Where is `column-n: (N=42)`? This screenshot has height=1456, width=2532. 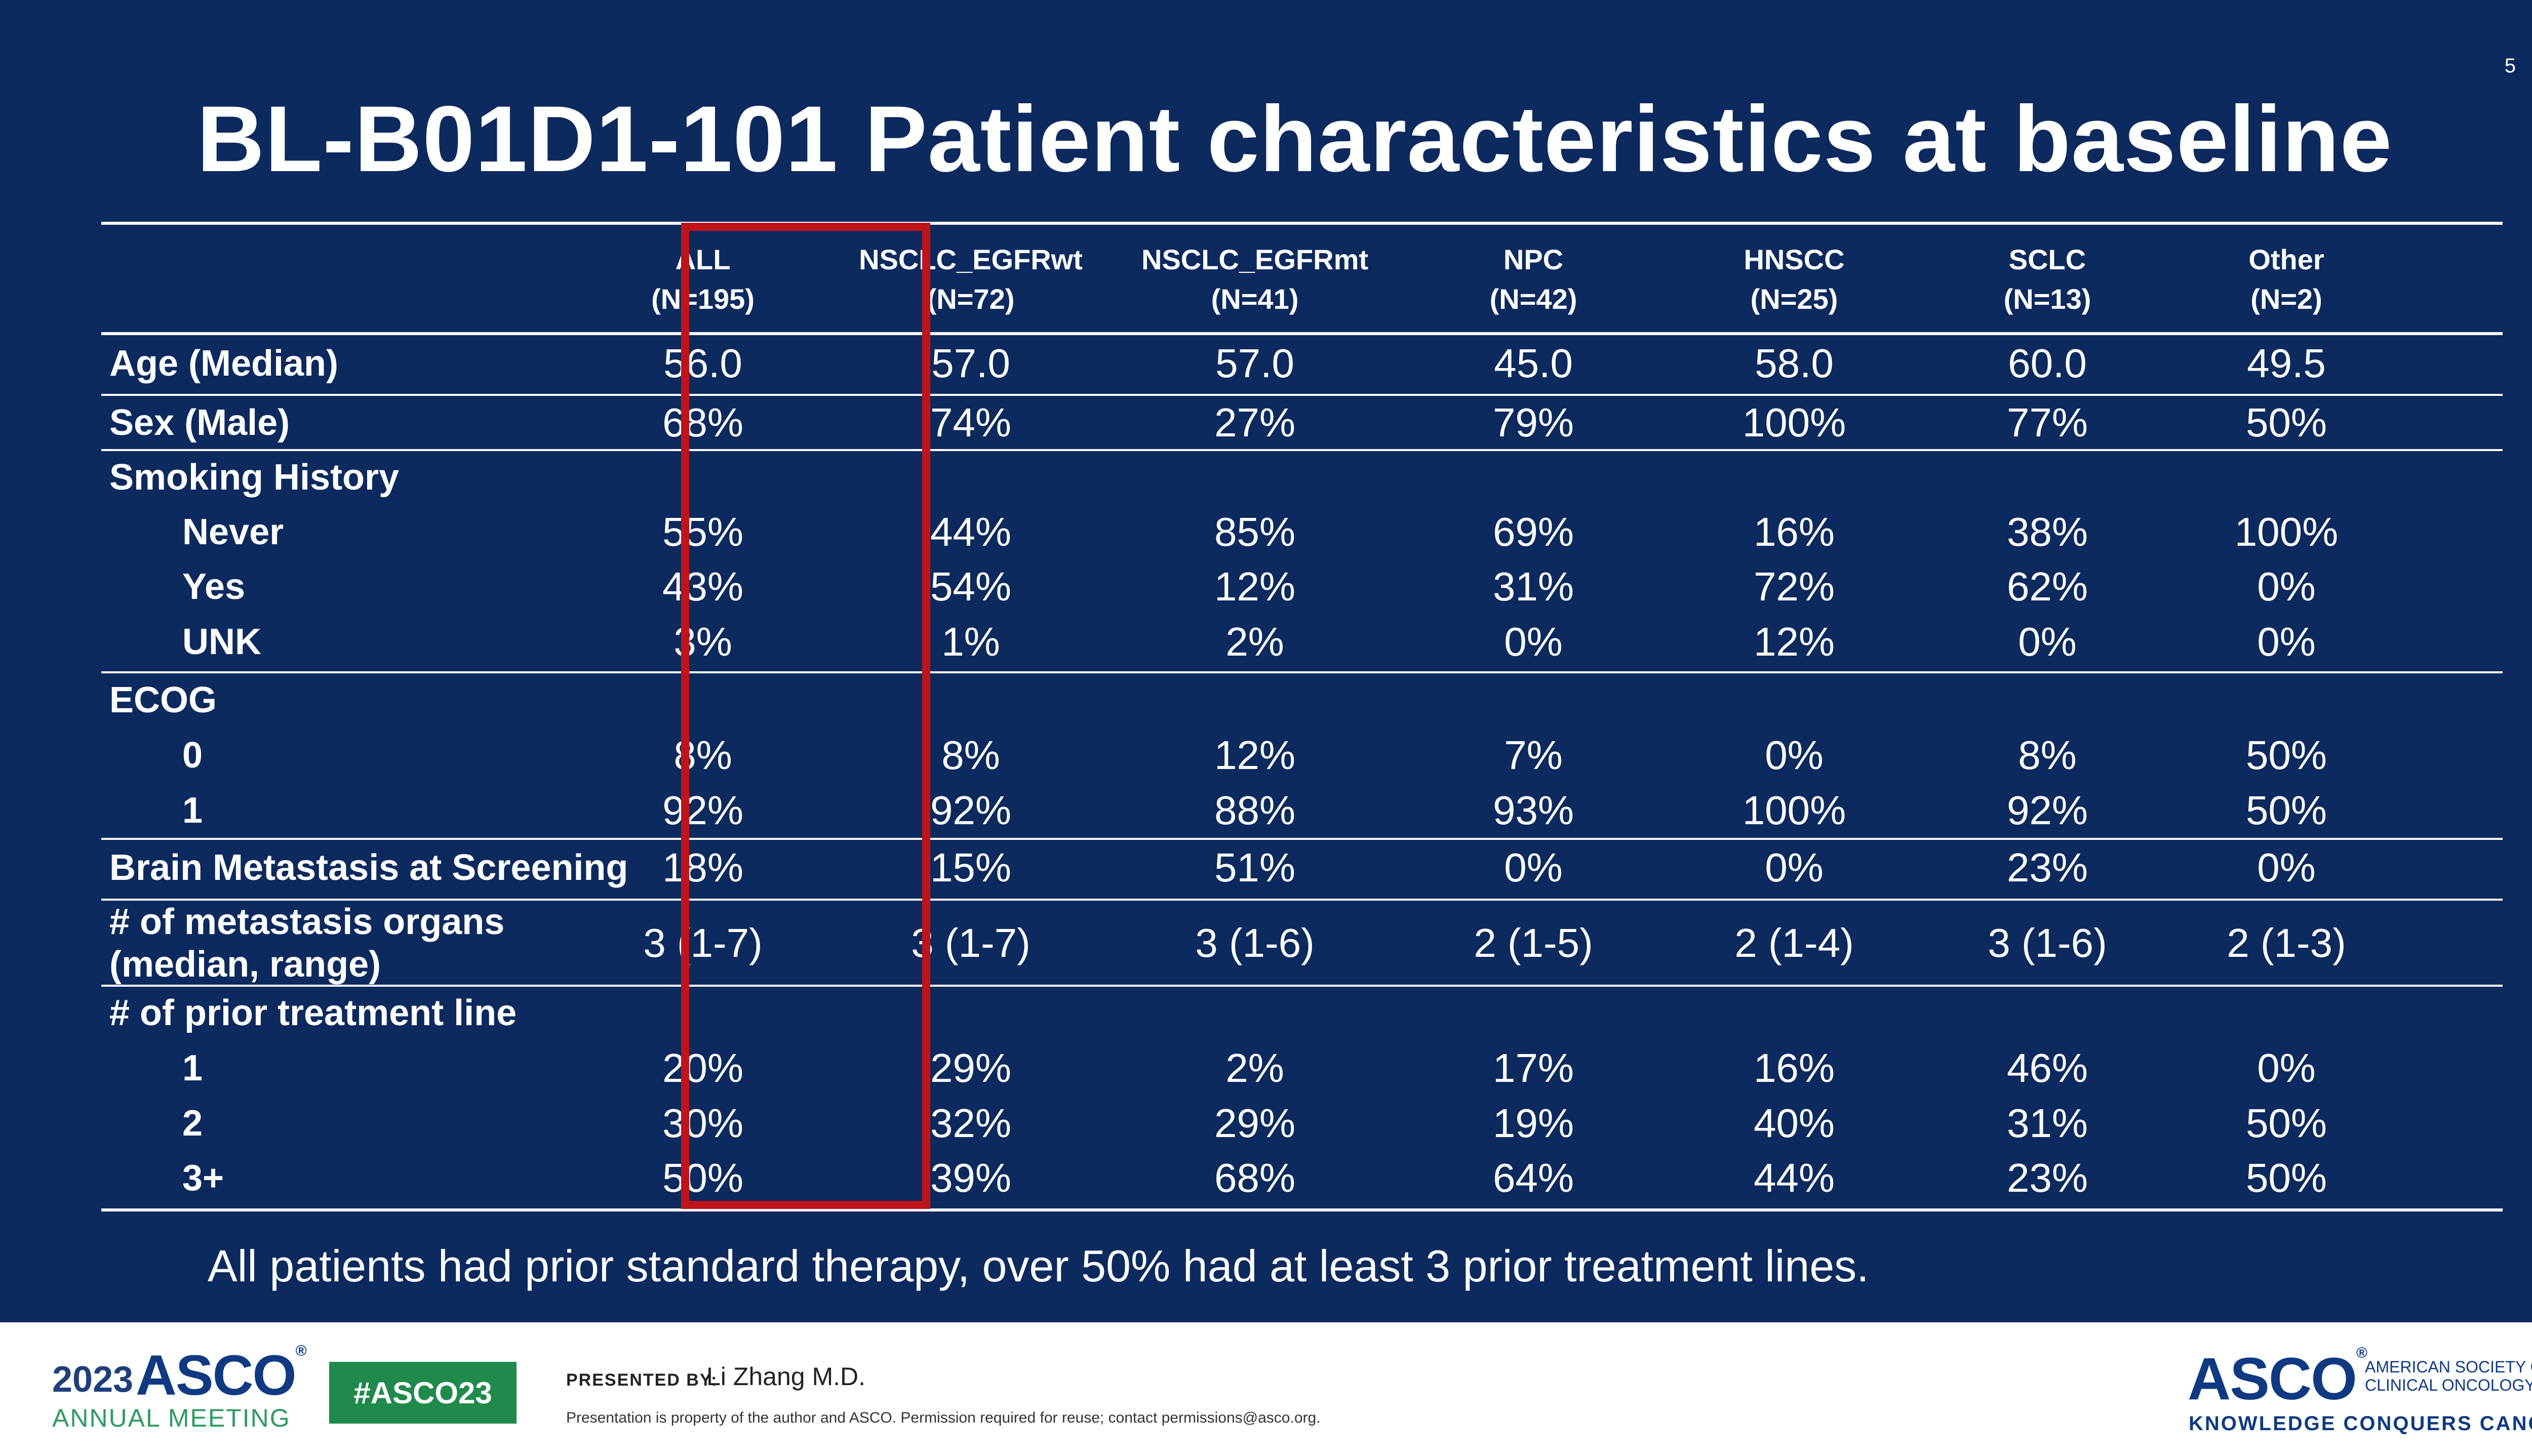 column-n: (N=42) is located at coordinates (1533, 299).